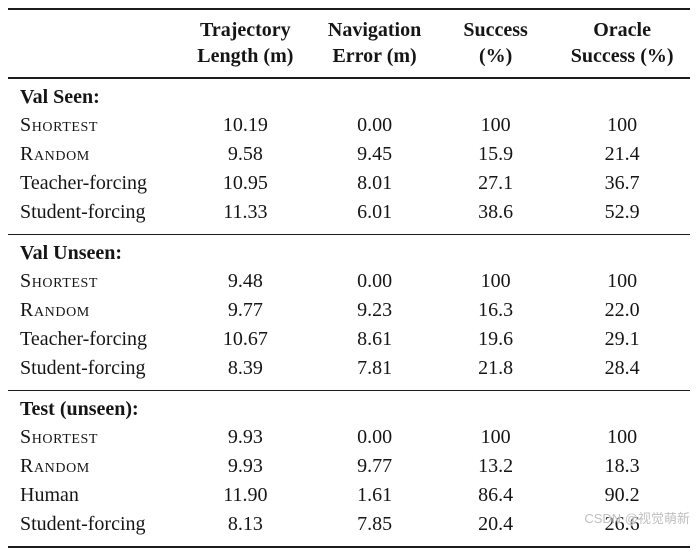 This screenshot has width=700, height=548. I want to click on value-cell: 8.61, so click(375, 339).